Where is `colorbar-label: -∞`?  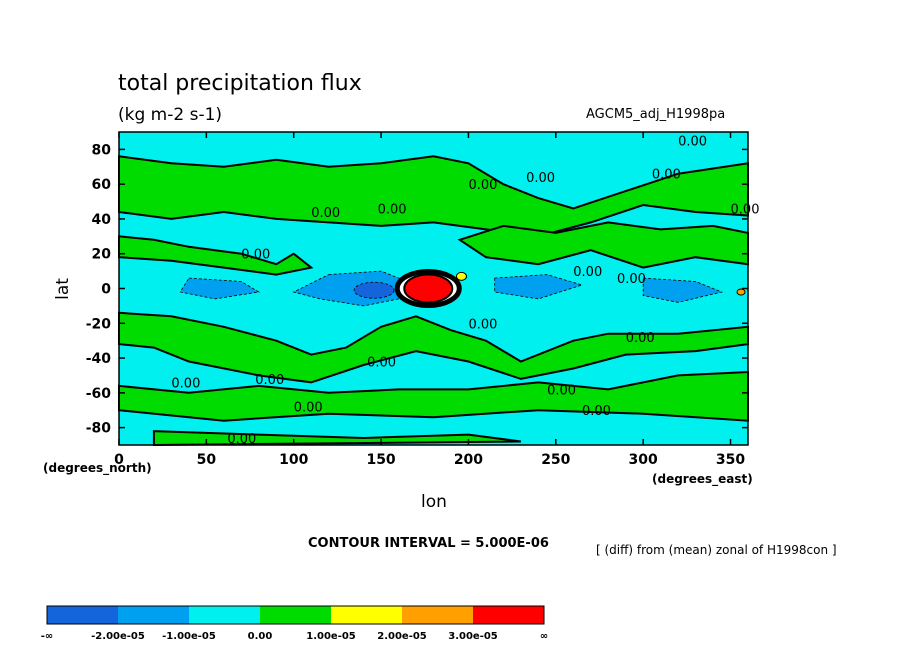 colorbar-label: -∞ is located at coordinates (47, 636).